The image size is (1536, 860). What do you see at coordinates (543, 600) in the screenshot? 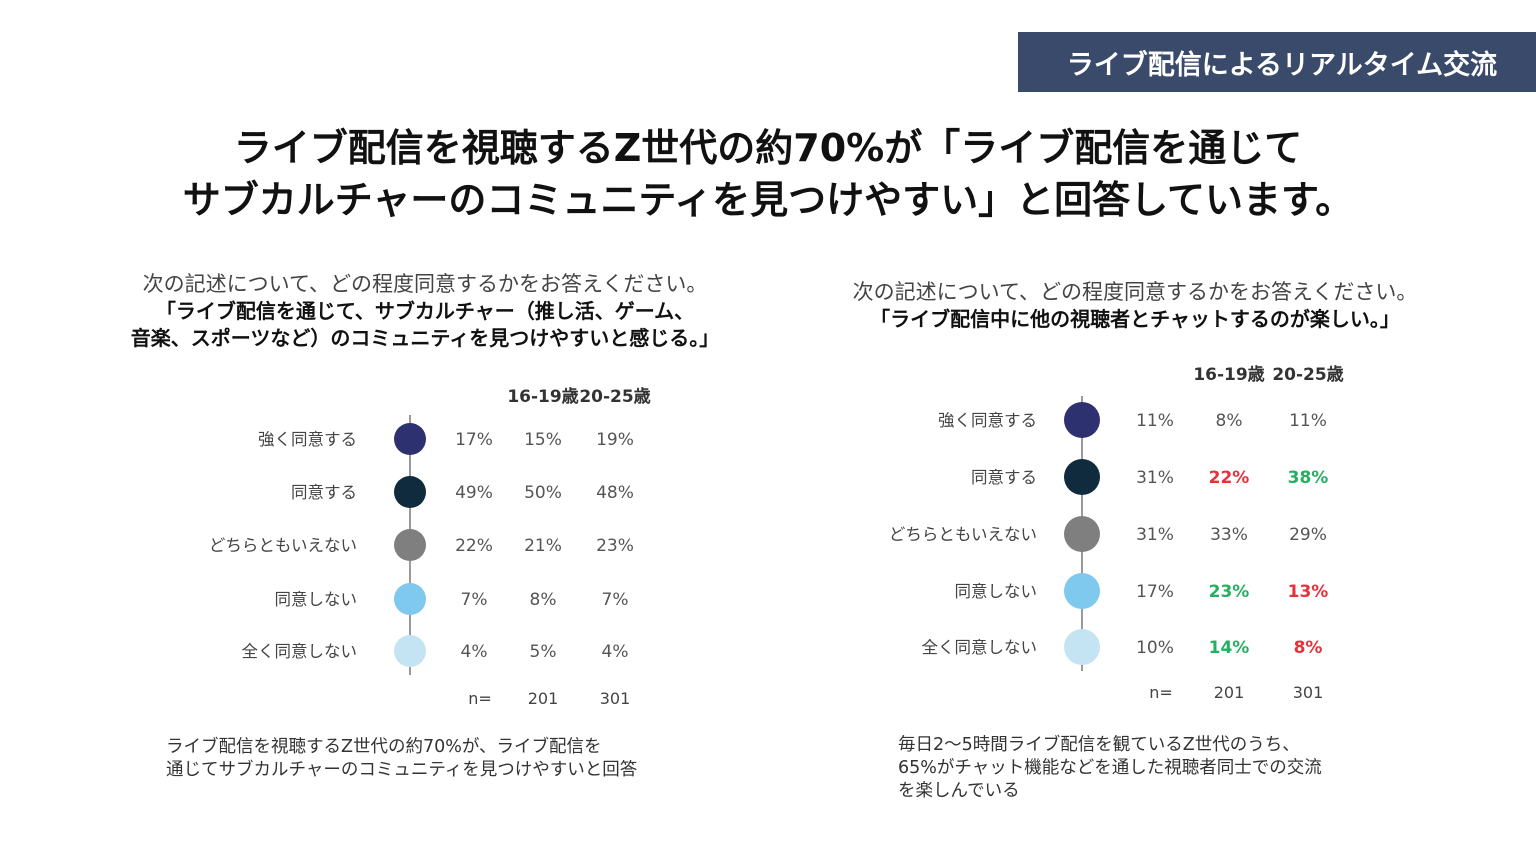
I see `left-data-label: 8%` at bounding box center [543, 600].